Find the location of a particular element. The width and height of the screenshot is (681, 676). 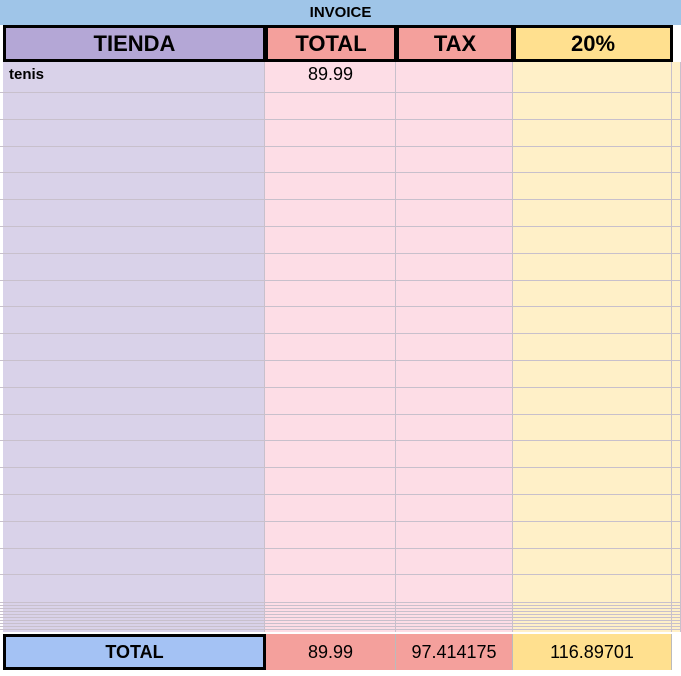

header-cell: TIENDA is located at coordinates (134, 43).